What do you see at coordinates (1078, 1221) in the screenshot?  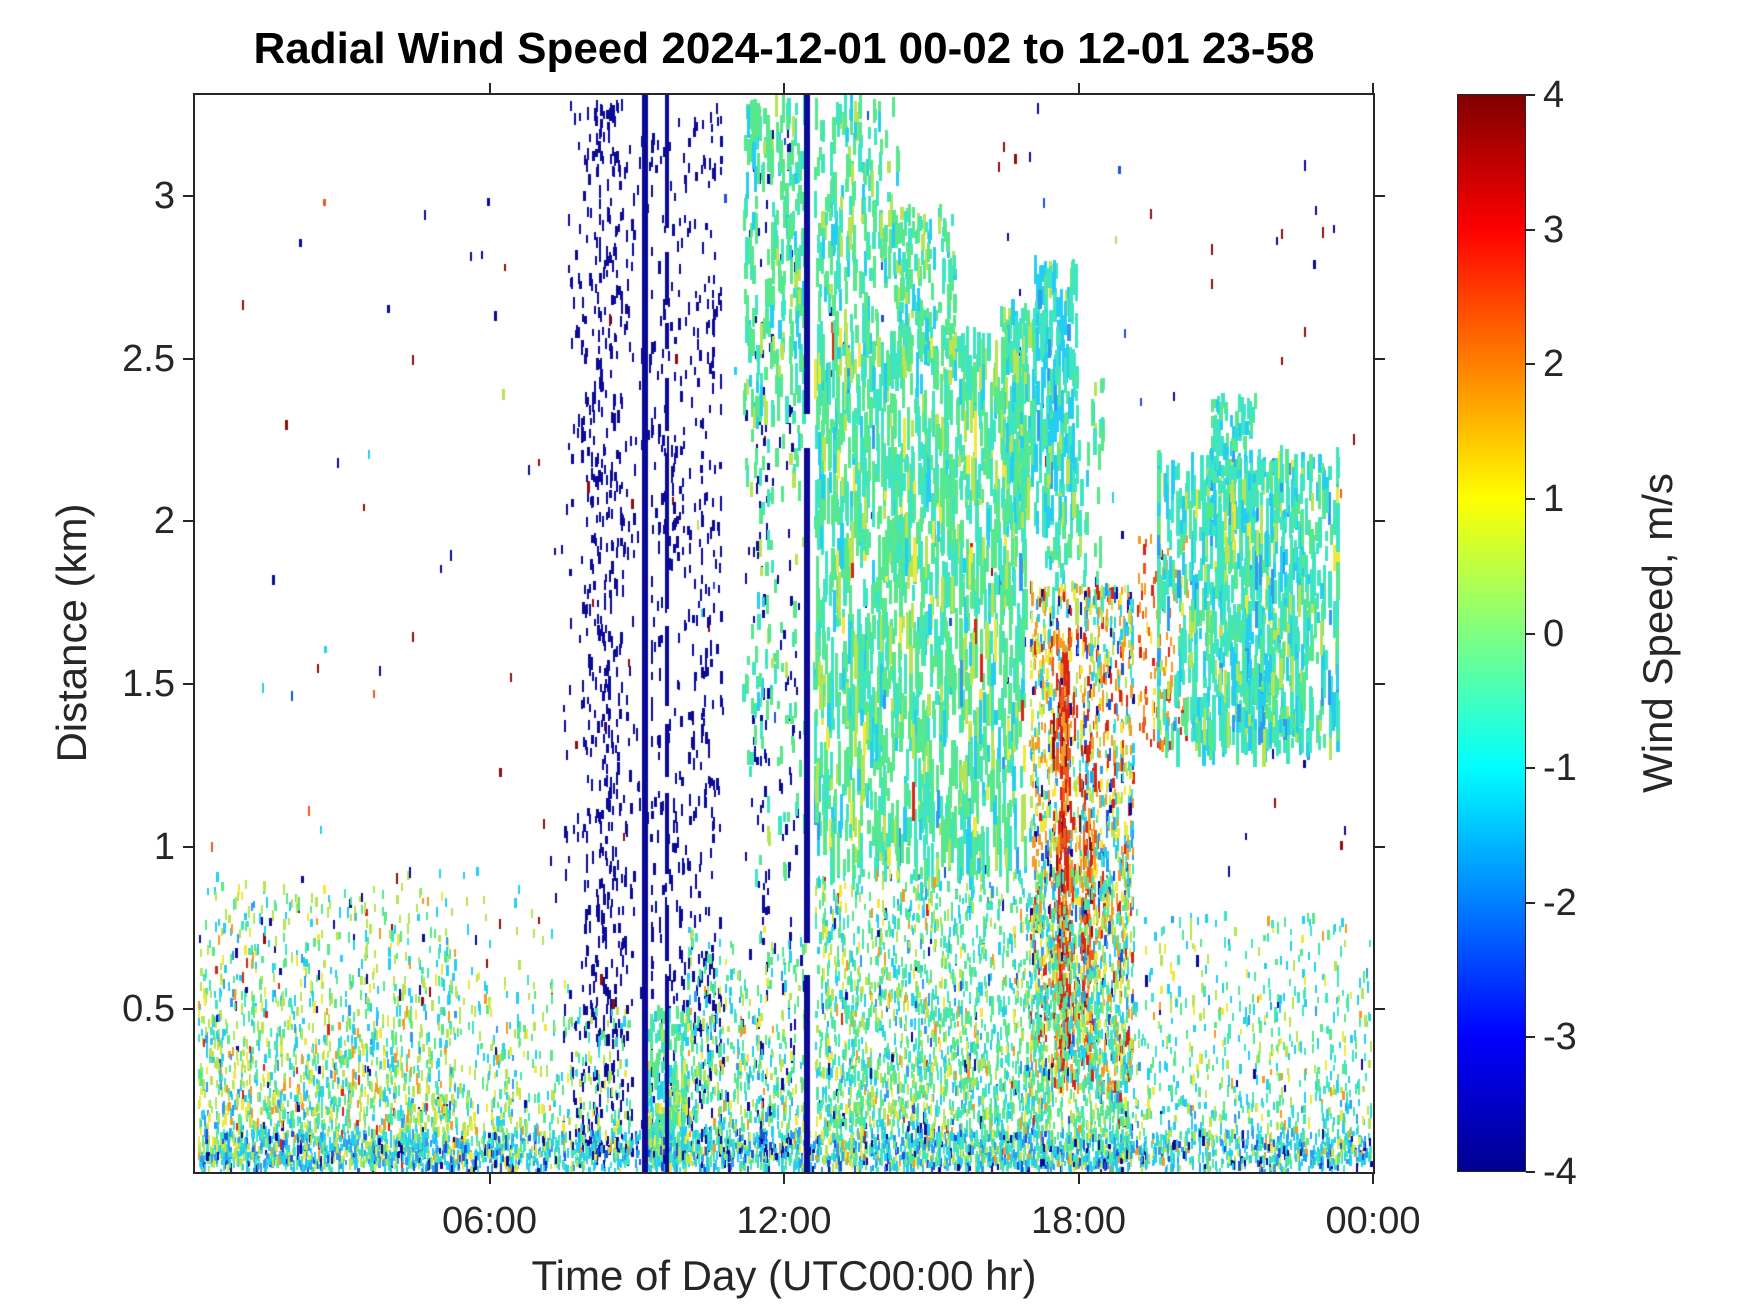 I see `x-tick-label: 18:00` at bounding box center [1078, 1221].